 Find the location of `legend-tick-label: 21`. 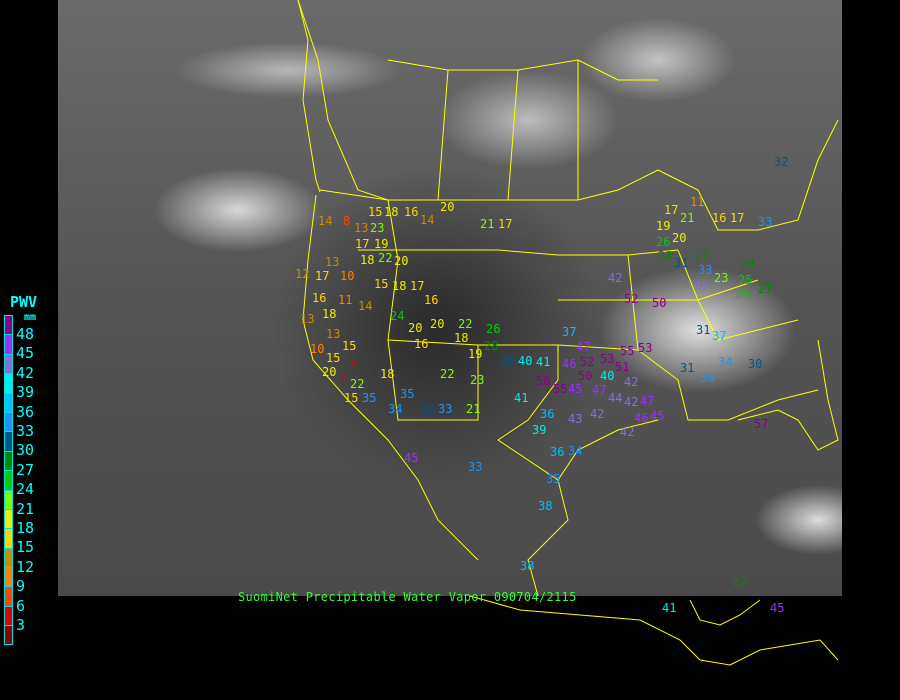

legend-tick-label: 21 is located at coordinates (25, 508).